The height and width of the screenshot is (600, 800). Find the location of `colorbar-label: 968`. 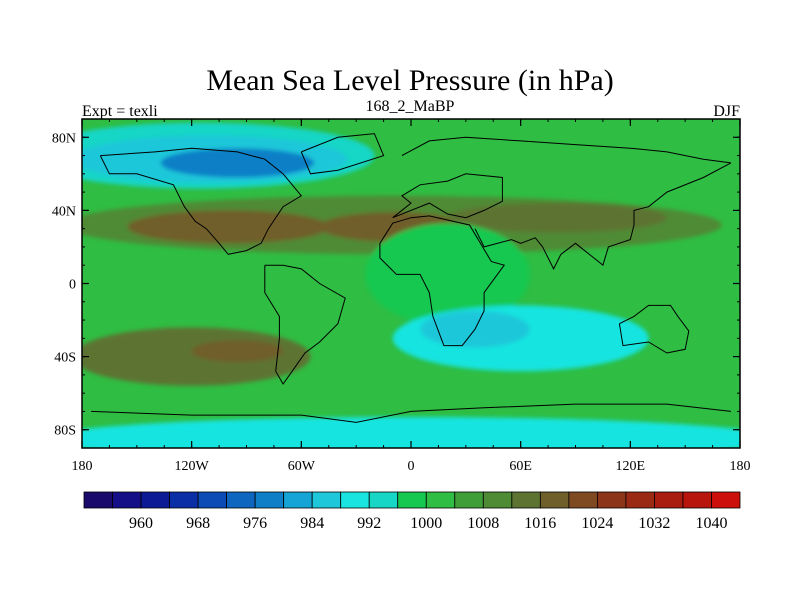

colorbar-label: 968 is located at coordinates (198, 523).